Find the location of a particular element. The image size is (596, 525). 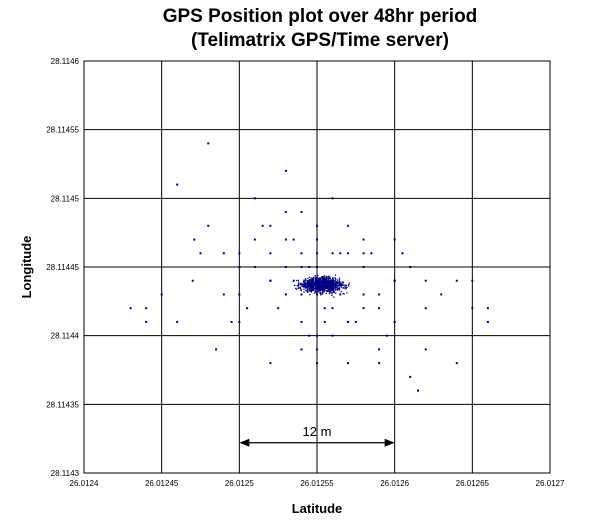

x-tick-label: 26.0125 is located at coordinates (239, 483).